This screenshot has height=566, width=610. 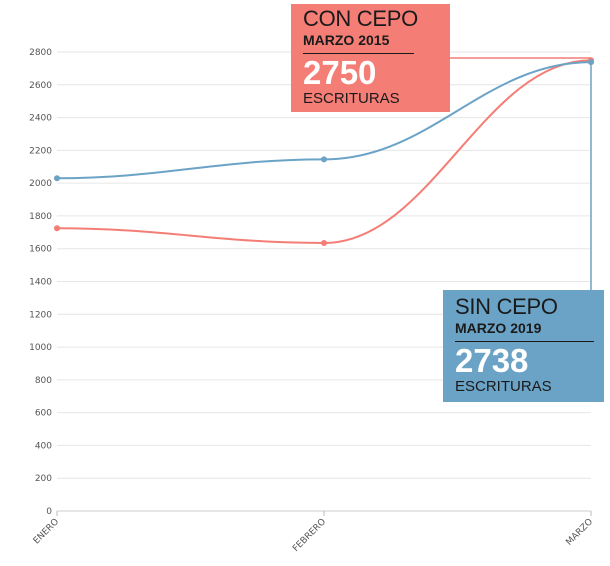 I want to click on con-cepo-value: 2750, so click(x=340, y=72).